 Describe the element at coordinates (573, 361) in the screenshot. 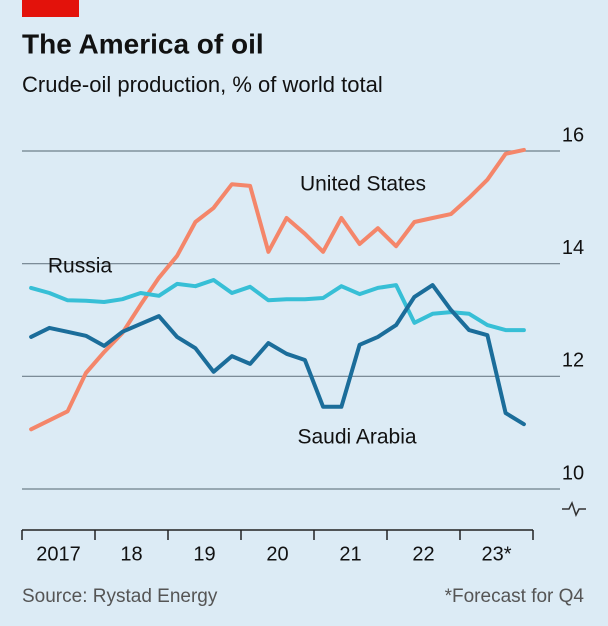

I see `y-tick-label: 12` at that location.